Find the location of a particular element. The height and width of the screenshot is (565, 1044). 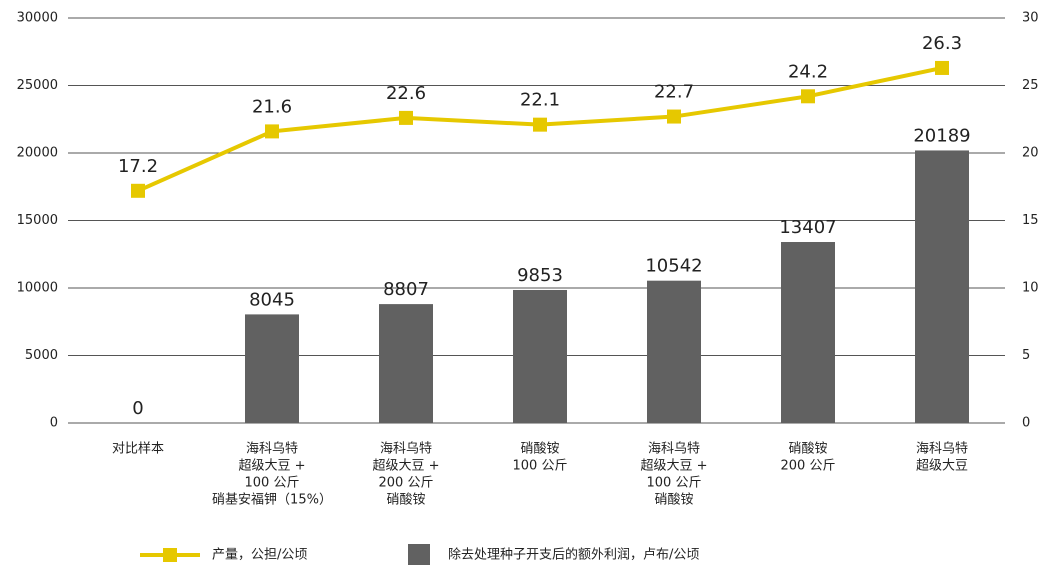

legend-label: 除去处理种子开支后的额外利润，卢布/公顷 is located at coordinates (573, 555).